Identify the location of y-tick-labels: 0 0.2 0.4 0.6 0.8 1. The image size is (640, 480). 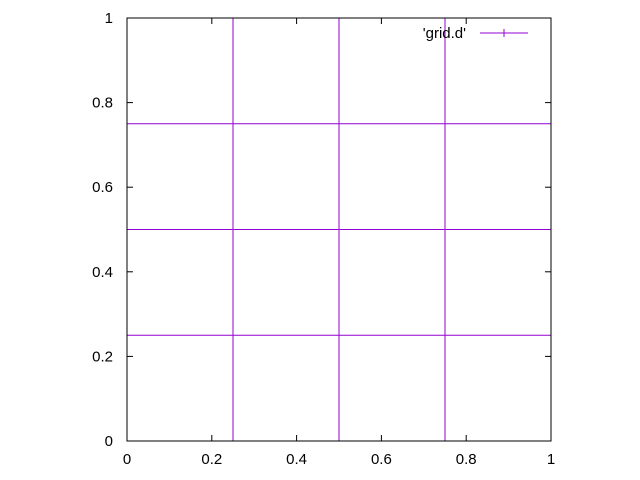
(102, 230).